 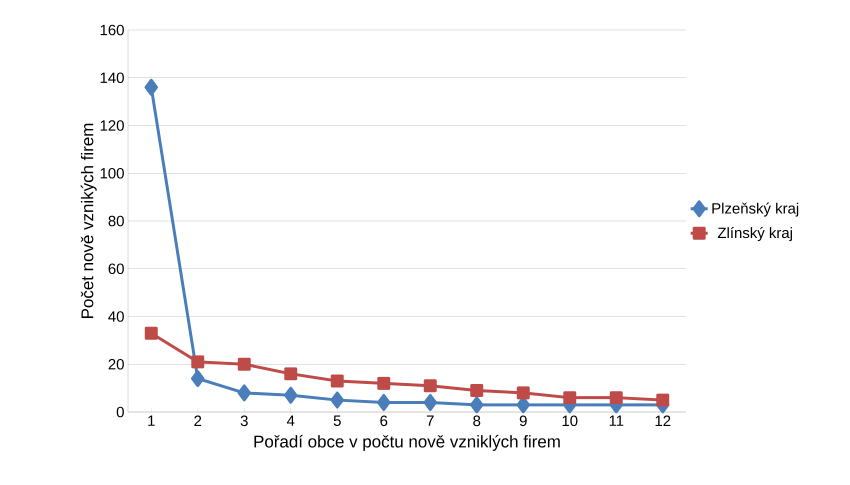 What do you see at coordinates (523, 421) in the screenshot?
I see `x-tick-label: 9` at bounding box center [523, 421].